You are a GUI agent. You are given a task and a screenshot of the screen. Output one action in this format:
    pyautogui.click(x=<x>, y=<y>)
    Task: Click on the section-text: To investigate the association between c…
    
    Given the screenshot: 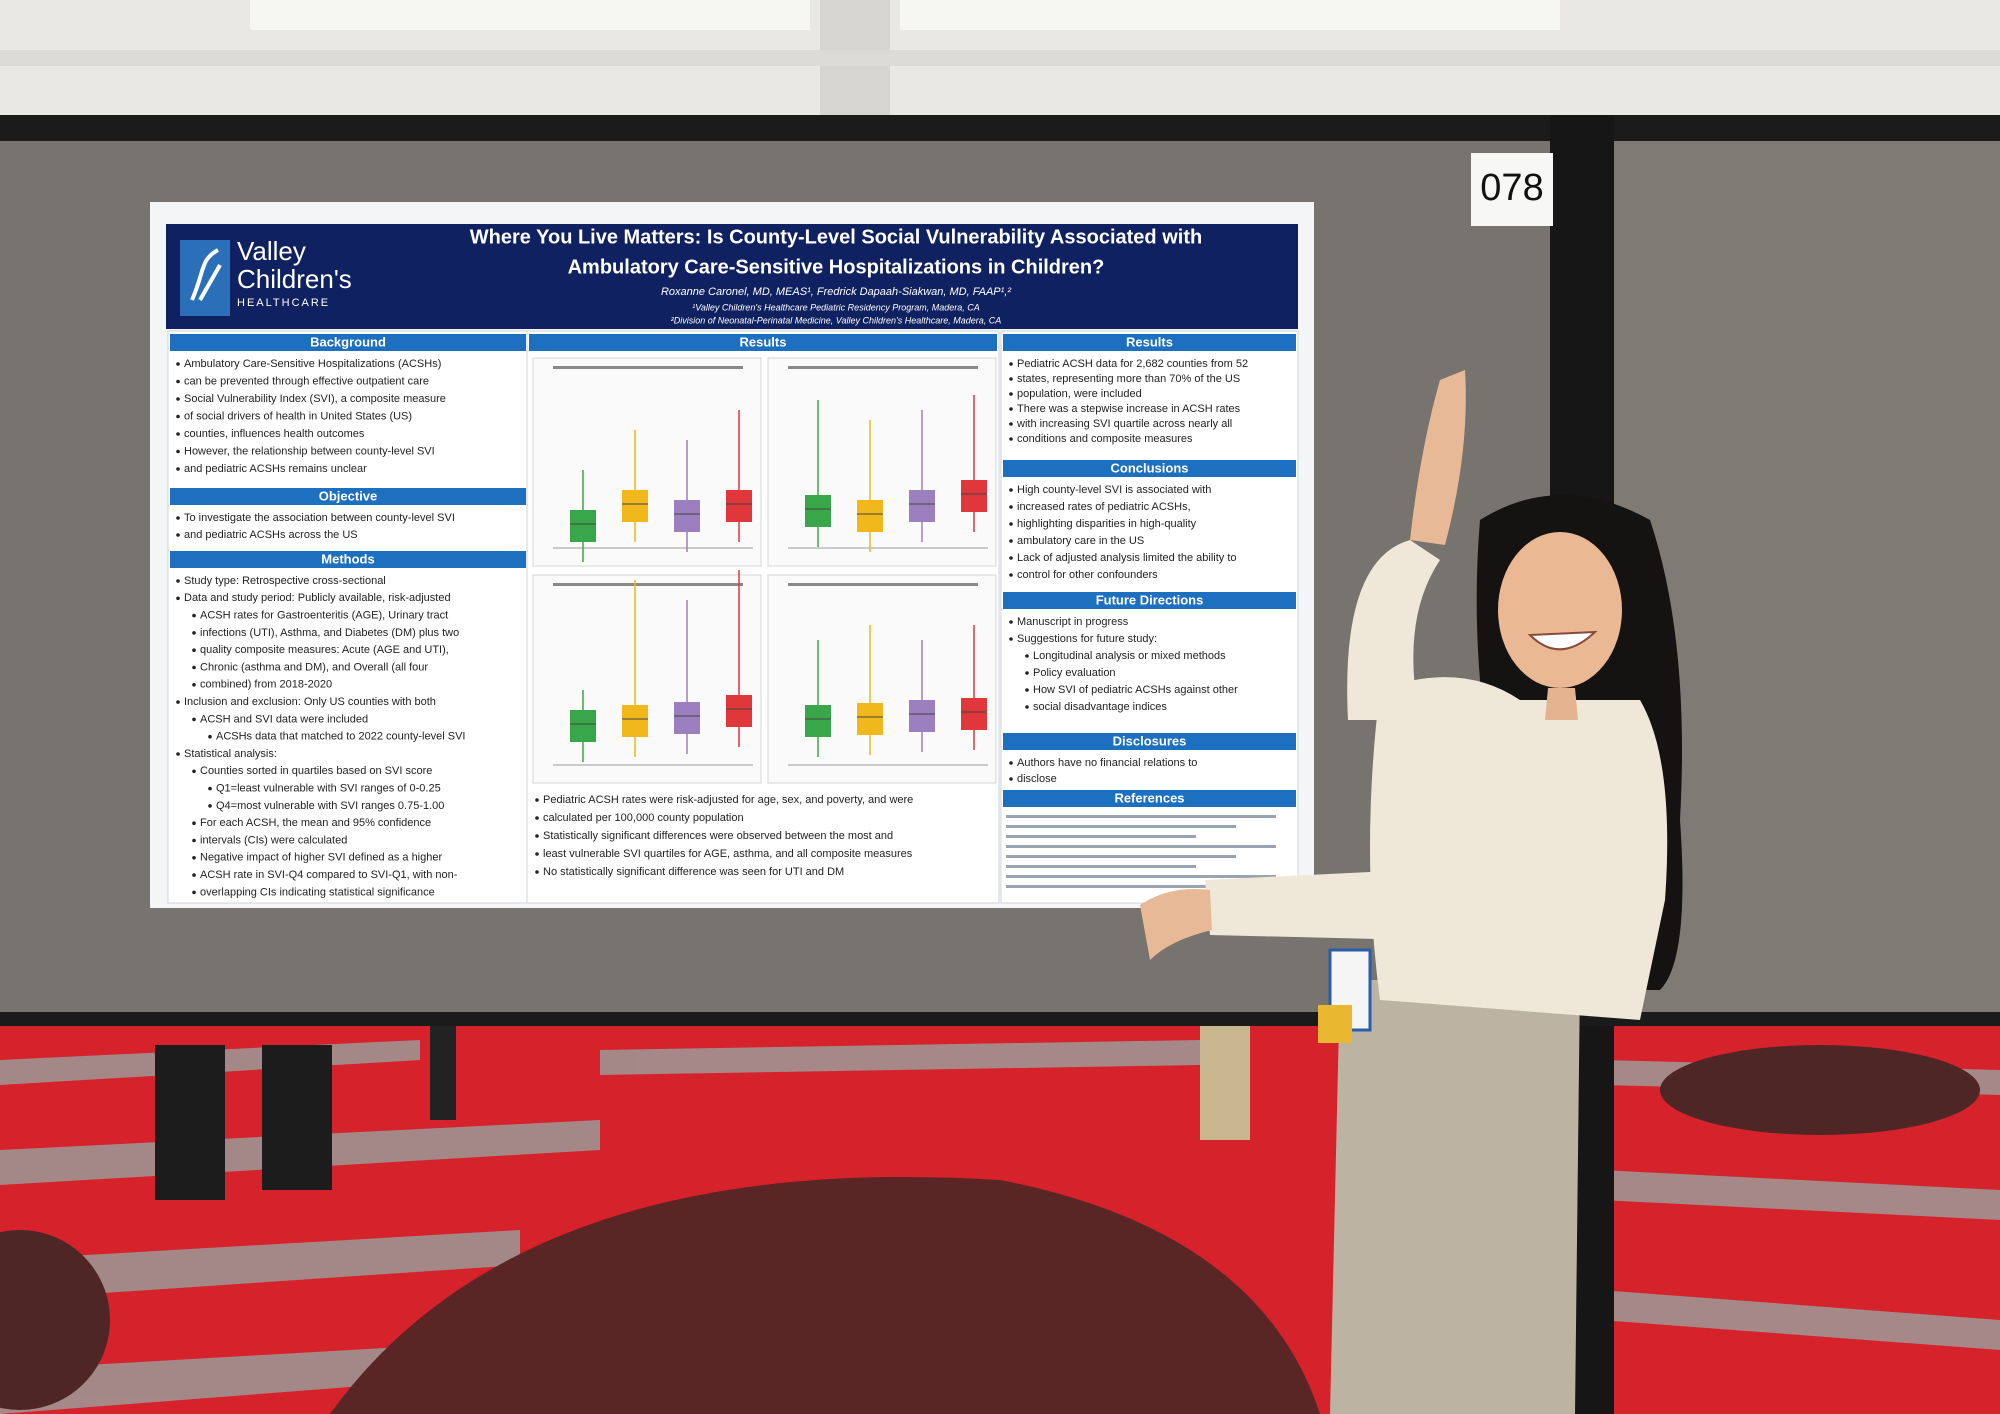 What is the action you would take?
    pyautogui.click(x=319, y=518)
    